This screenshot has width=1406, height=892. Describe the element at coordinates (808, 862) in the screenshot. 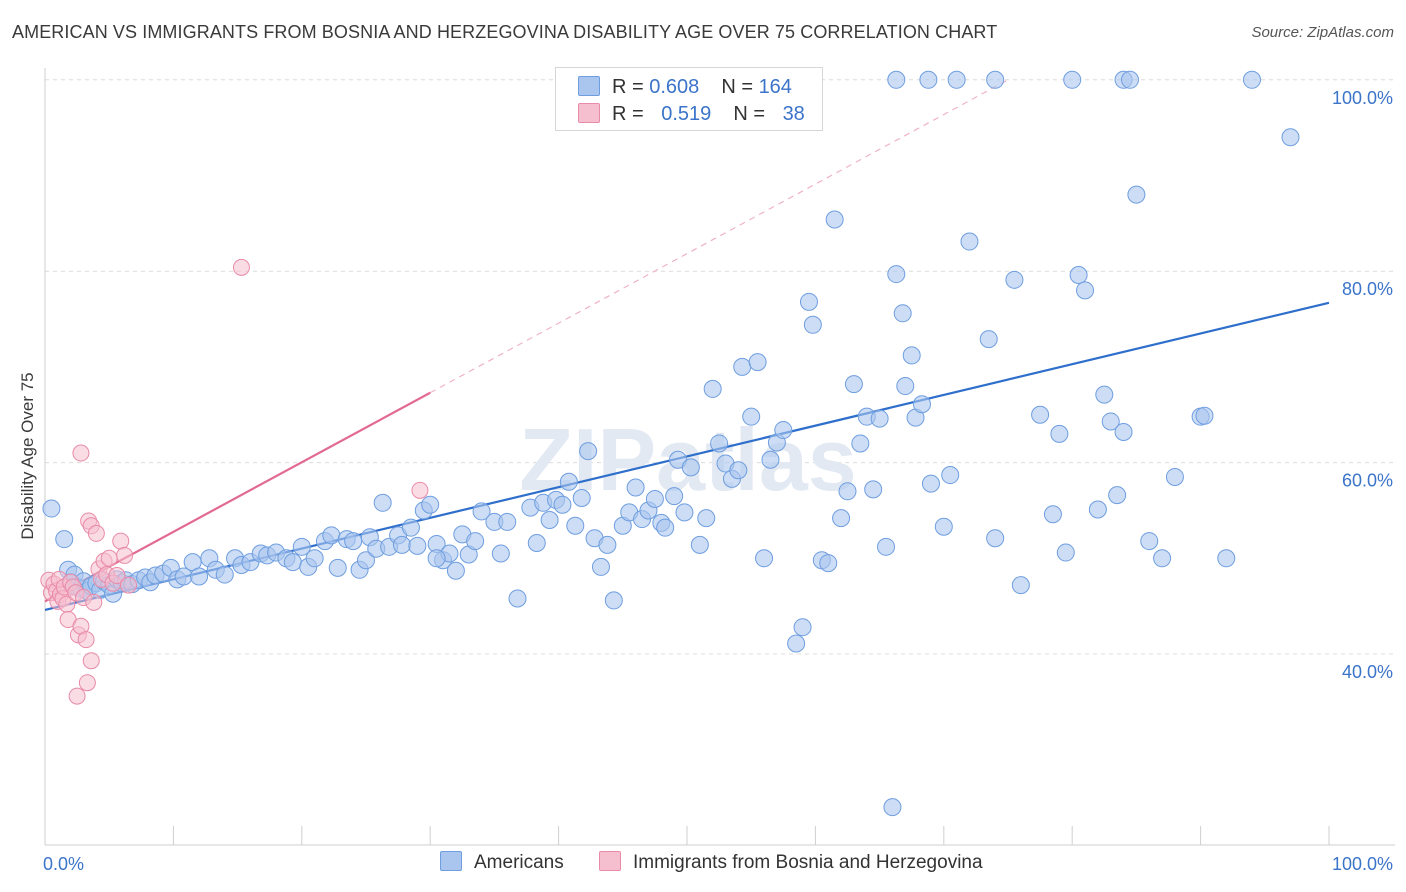

I see `immigrants-label: Immigrants from Bosnia and Herzegovina` at that location.